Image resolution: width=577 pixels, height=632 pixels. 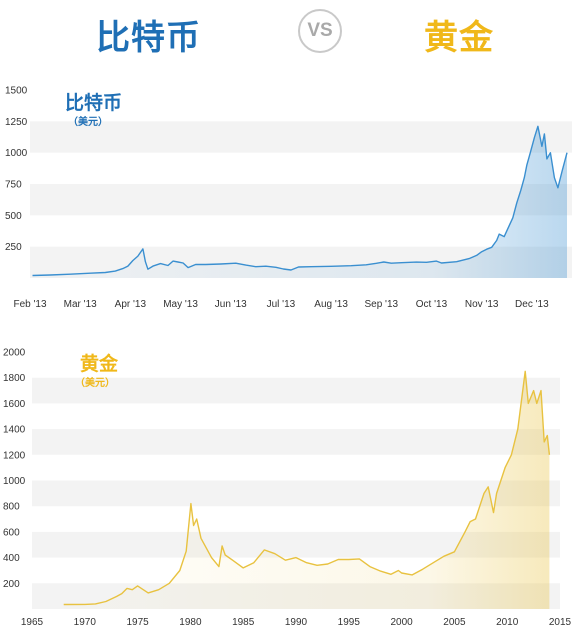 What do you see at coordinates (560, 622) in the screenshot?
I see `x-tick-label: 2015` at bounding box center [560, 622].